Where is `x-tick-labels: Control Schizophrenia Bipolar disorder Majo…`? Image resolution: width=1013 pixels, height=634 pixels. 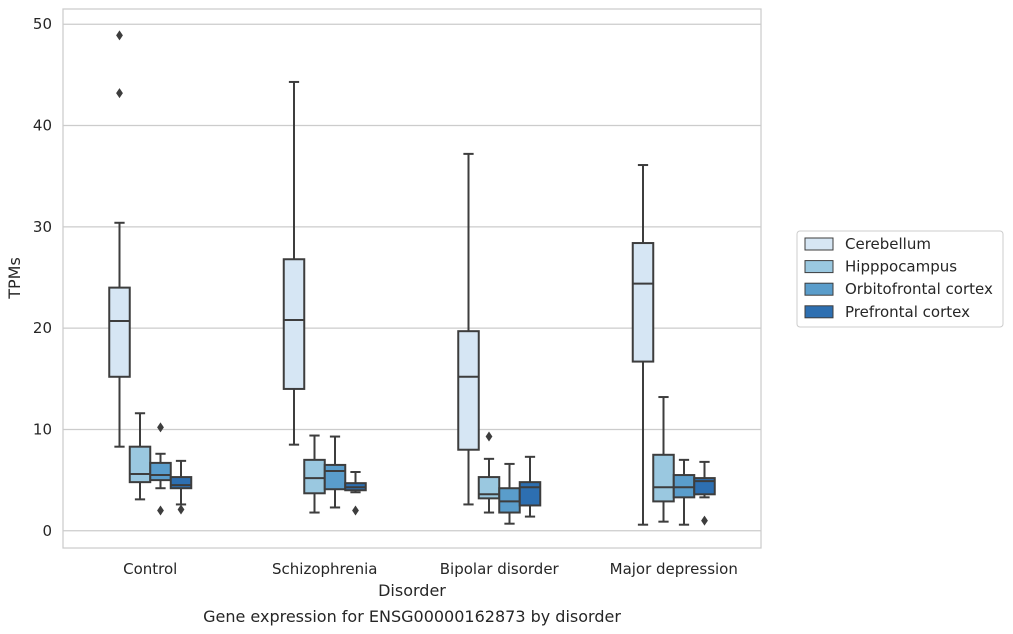
x-tick-labels: Control Schizophrenia Bipolar disorder Majo… is located at coordinates (430, 569).